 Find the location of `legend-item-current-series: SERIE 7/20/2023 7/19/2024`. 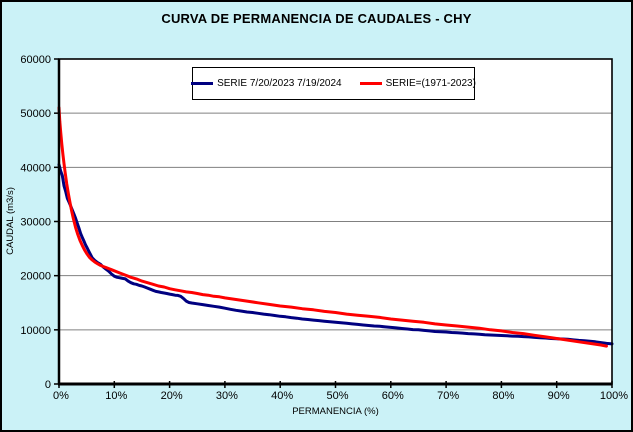

legend-item-current-series: SERIE 7/20/2023 7/19/2024 is located at coordinates (266, 83).